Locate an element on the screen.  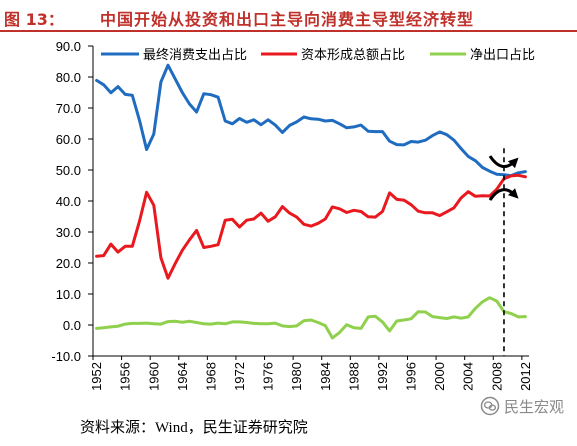
y-tick-label: 10.0 is located at coordinates (68, 294).